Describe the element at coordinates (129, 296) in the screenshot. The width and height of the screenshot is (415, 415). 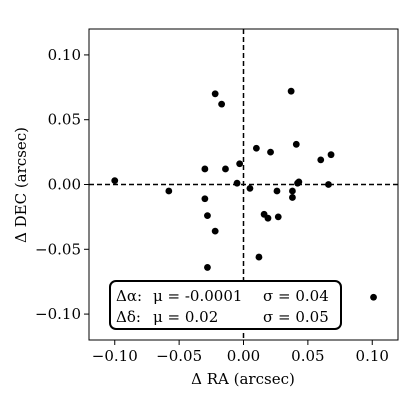
I see `stats-ra-symbol: Δα:` at that location.